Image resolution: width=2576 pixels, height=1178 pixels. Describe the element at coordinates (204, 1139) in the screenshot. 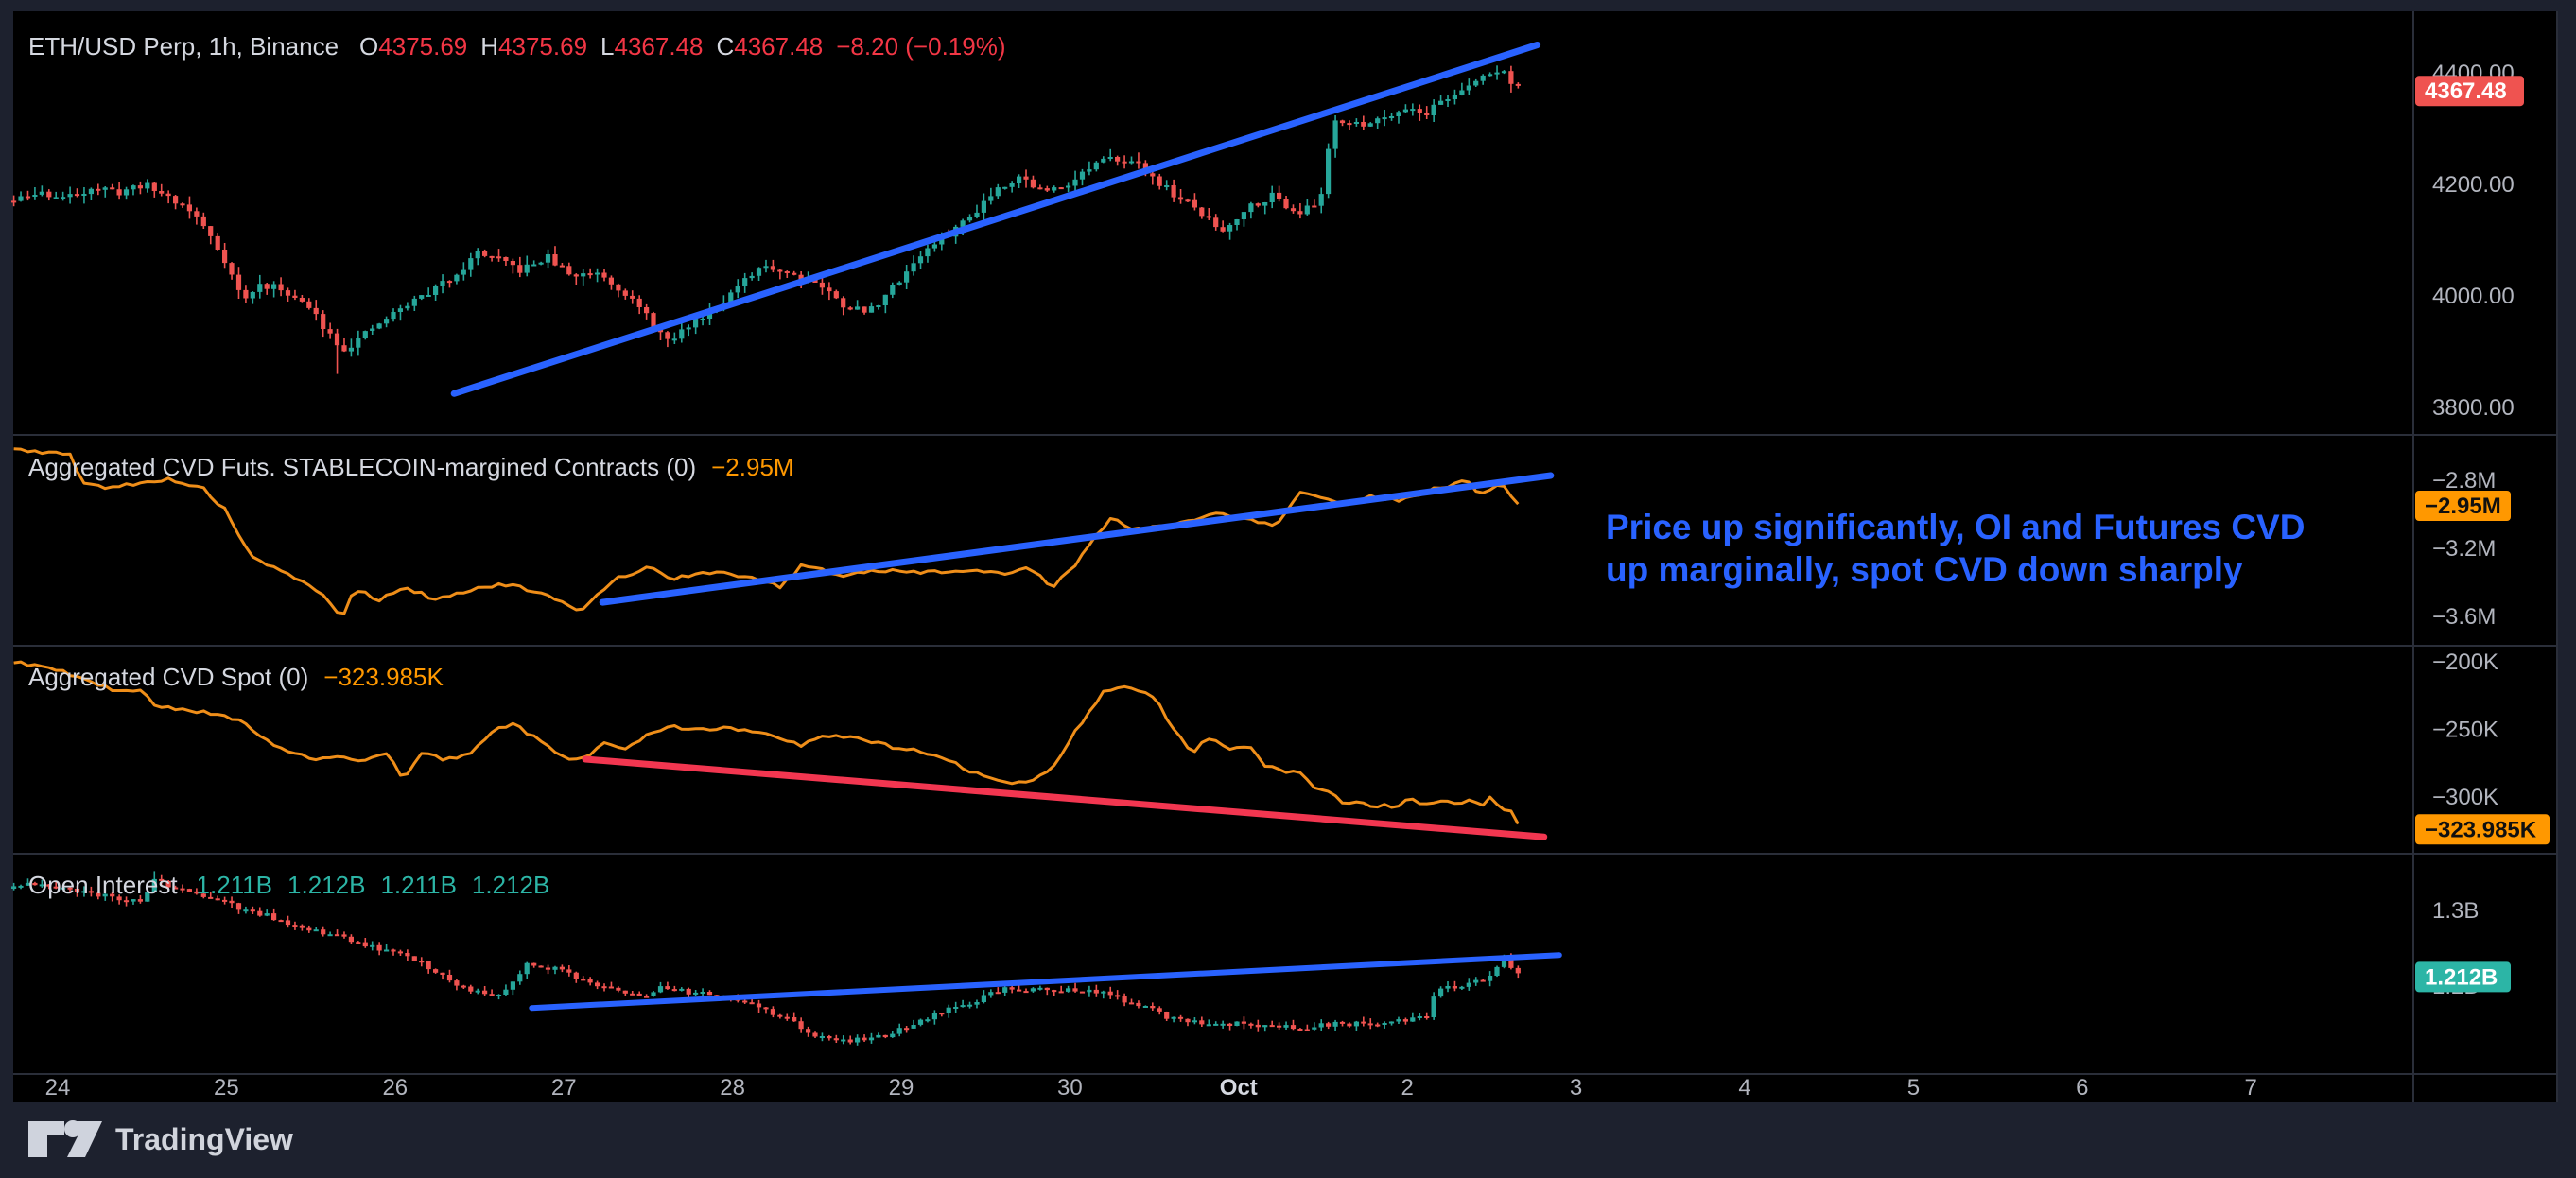

I see `tradingview-brand-text: TradingView` at that location.